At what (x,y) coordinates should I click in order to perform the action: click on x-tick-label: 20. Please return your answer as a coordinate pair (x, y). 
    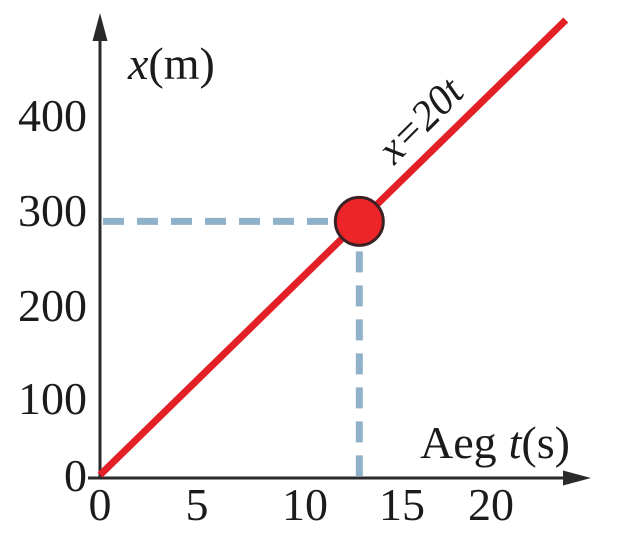
    Looking at the image, I should click on (491, 504).